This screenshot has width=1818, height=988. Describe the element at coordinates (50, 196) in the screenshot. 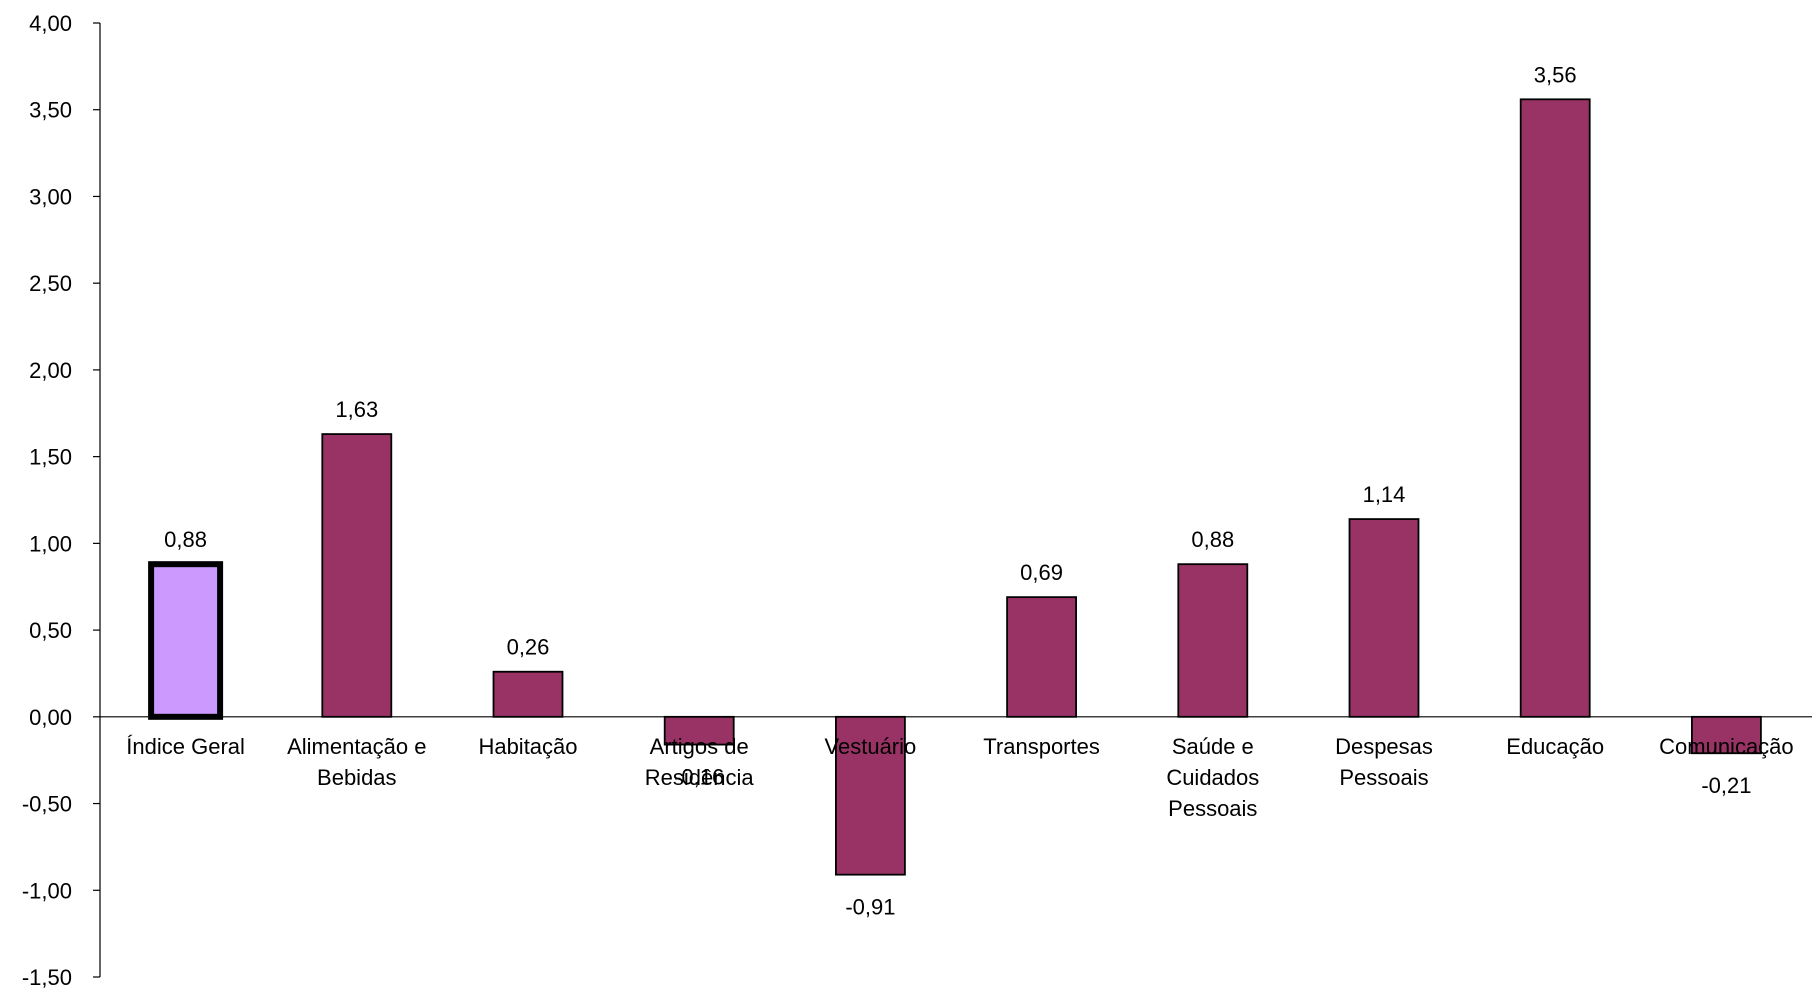

I see `y-tick-label: 3,00` at that location.